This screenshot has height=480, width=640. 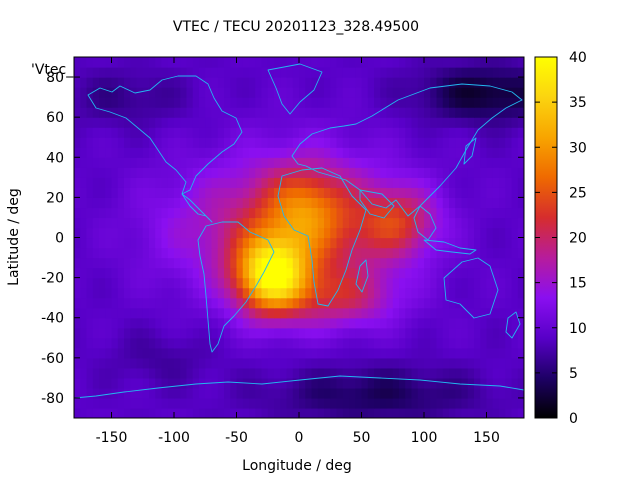 What do you see at coordinates (165, 135) in the screenshot?
I see `coast-north-america` at bounding box center [165, 135].